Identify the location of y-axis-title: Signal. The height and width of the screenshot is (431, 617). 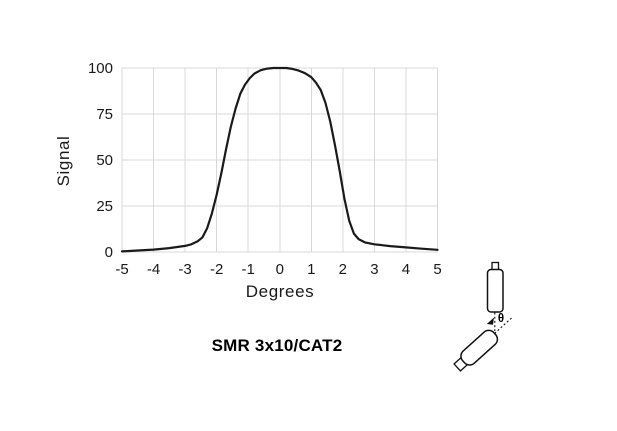
(63, 161).